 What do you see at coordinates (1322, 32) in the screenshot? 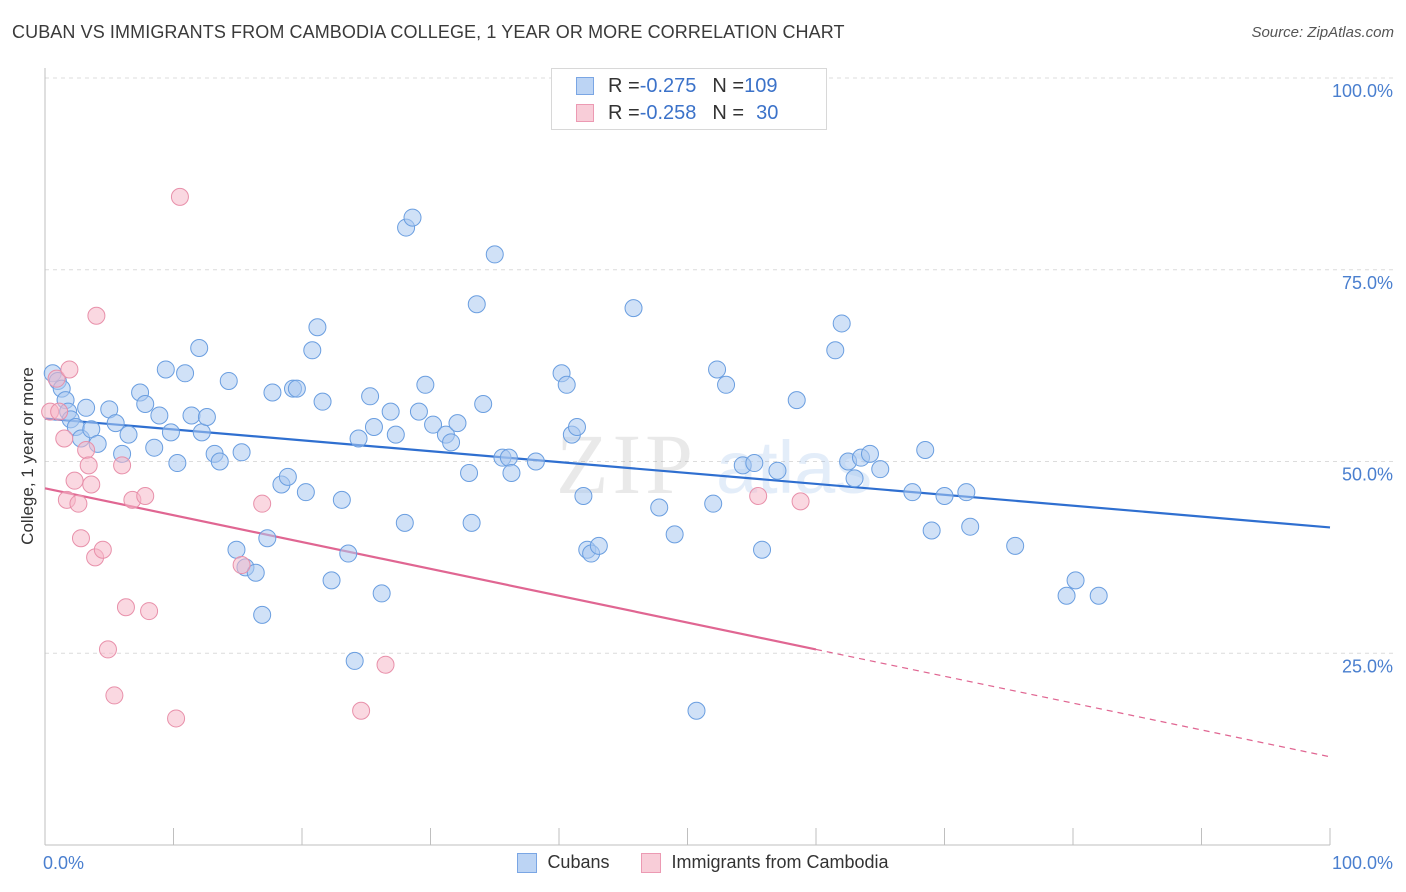
I see `chart-source: Source: ZipAtlas.com` at bounding box center [1322, 32].